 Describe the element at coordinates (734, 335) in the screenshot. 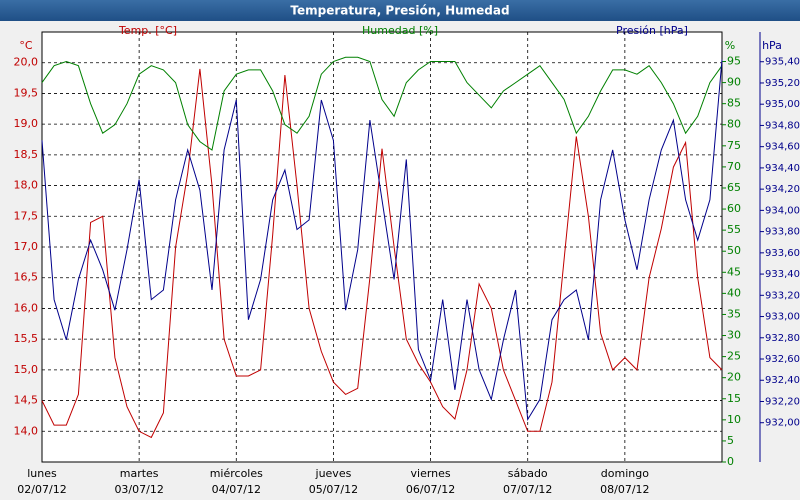

I see `y2-tick-label: 30` at that location.